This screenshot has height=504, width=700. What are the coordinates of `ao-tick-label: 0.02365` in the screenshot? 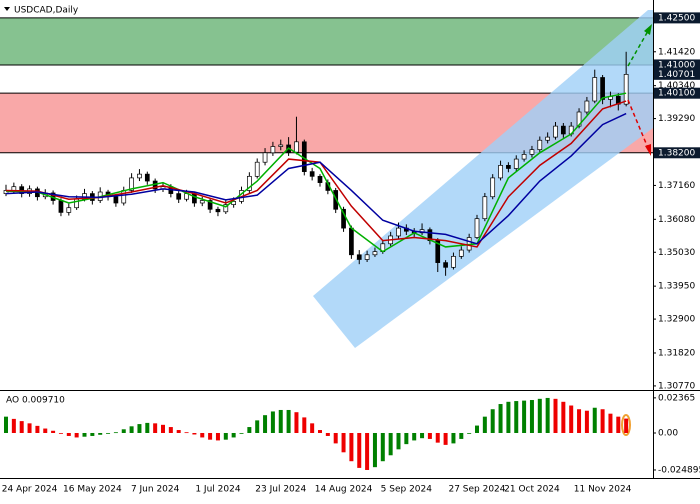 It's located at (676, 398).